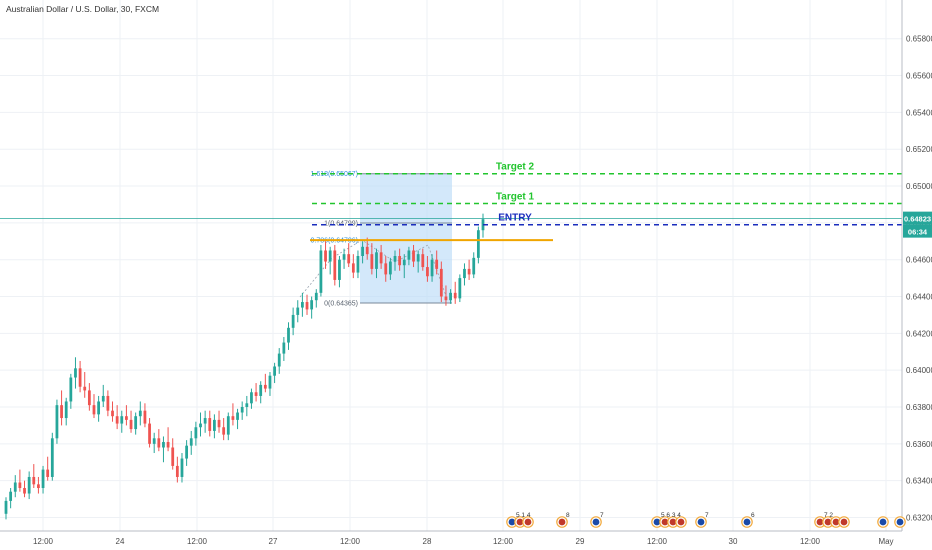 The image size is (932, 550). What do you see at coordinates (563, 520) in the screenshot?
I see `event-marker-group: 8` at bounding box center [563, 520].